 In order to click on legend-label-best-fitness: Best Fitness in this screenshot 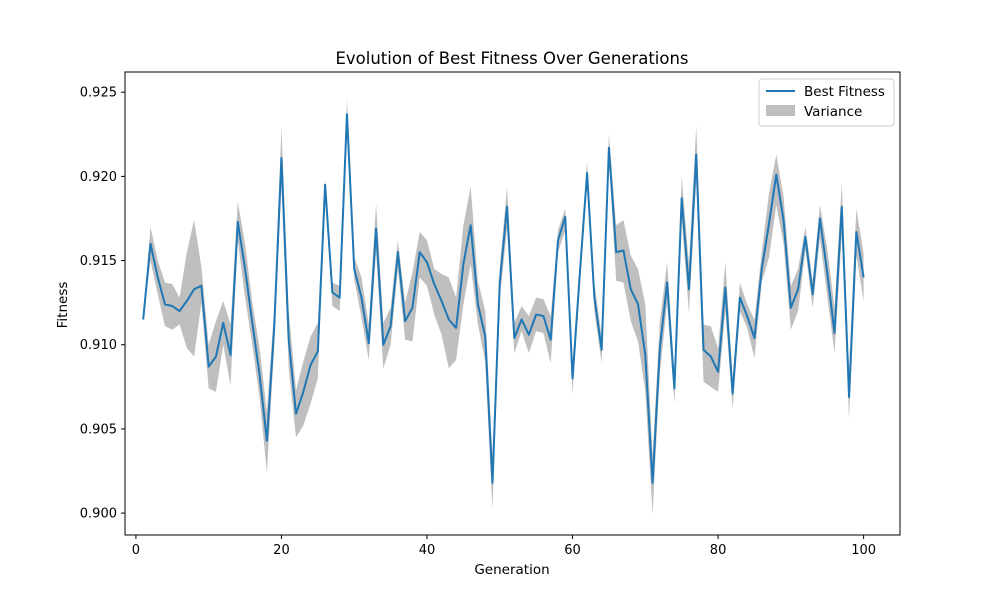, I will do `click(844, 92)`.